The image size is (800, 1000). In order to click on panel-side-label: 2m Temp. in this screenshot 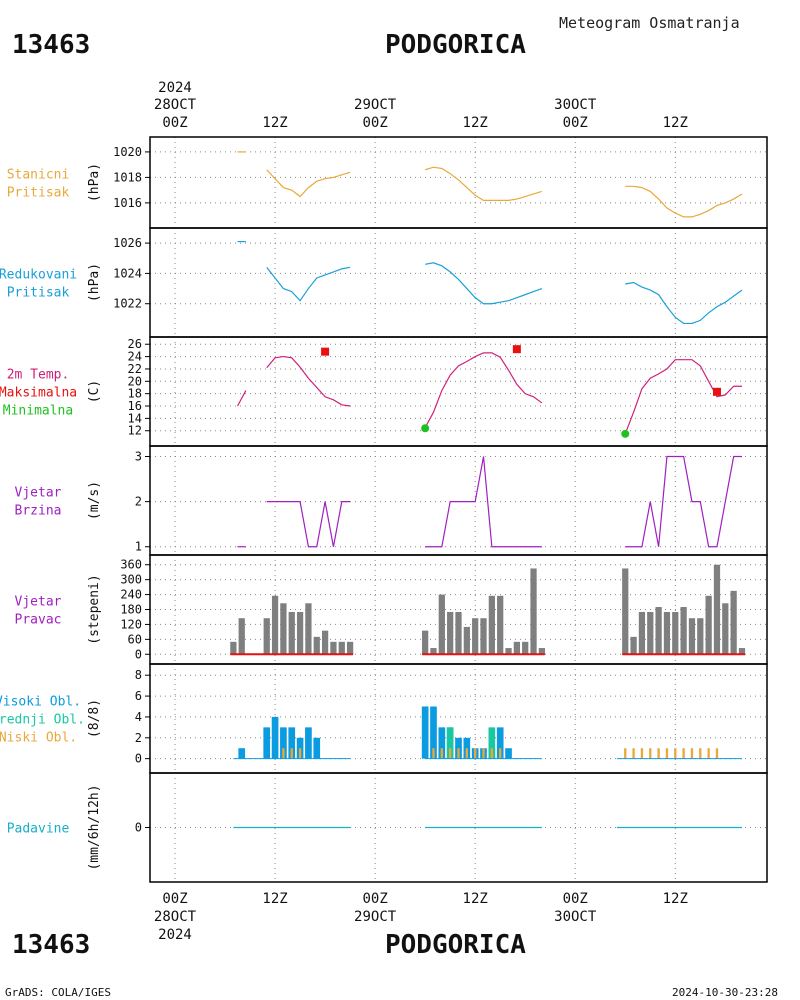, I will do `click(38, 375)`.